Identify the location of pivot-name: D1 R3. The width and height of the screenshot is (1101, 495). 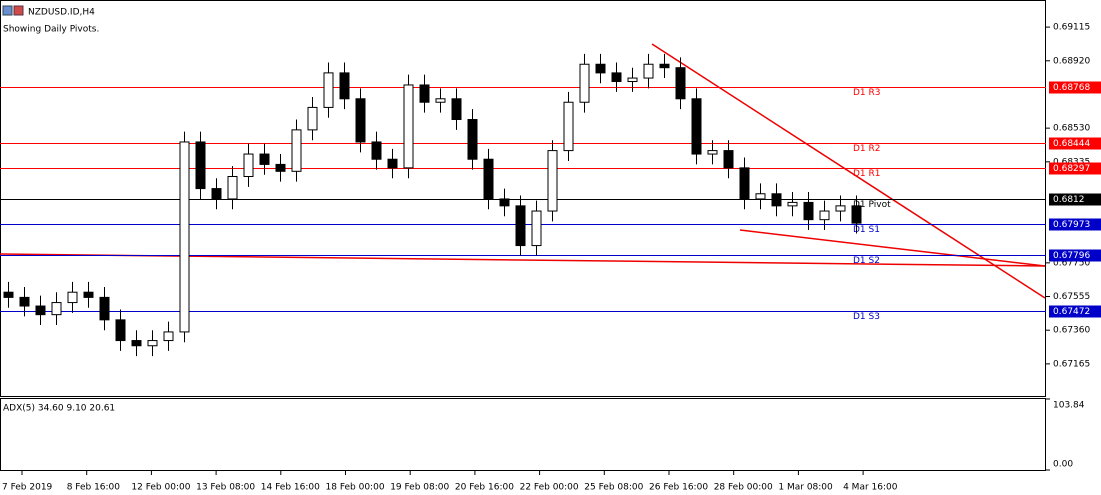
(867, 93).